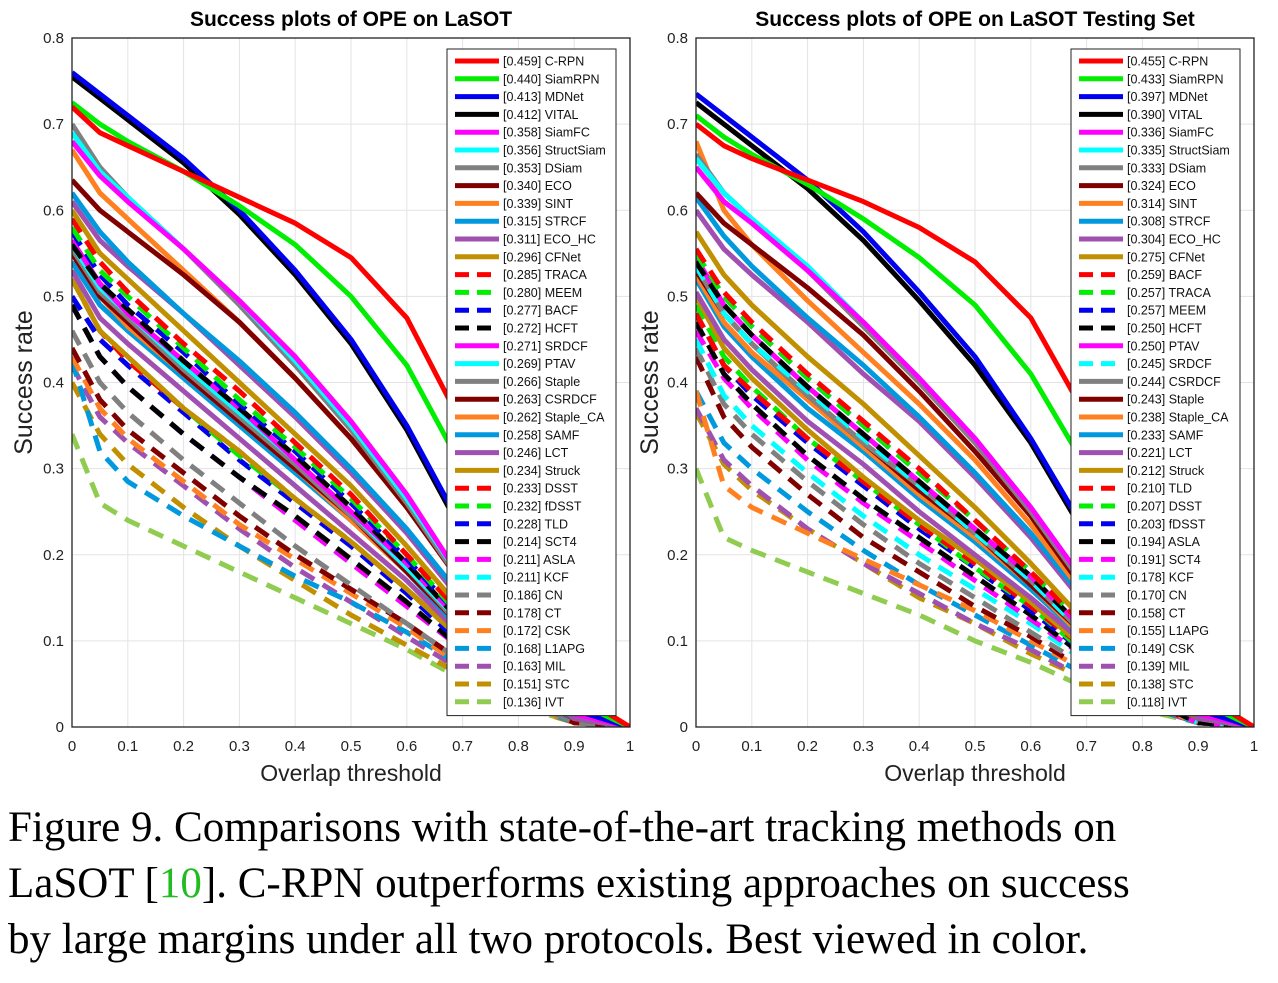 This screenshot has width=1278, height=983. What do you see at coordinates (1166, 168) in the screenshot?
I see `legend-entry: [0.333] DSiam` at bounding box center [1166, 168].